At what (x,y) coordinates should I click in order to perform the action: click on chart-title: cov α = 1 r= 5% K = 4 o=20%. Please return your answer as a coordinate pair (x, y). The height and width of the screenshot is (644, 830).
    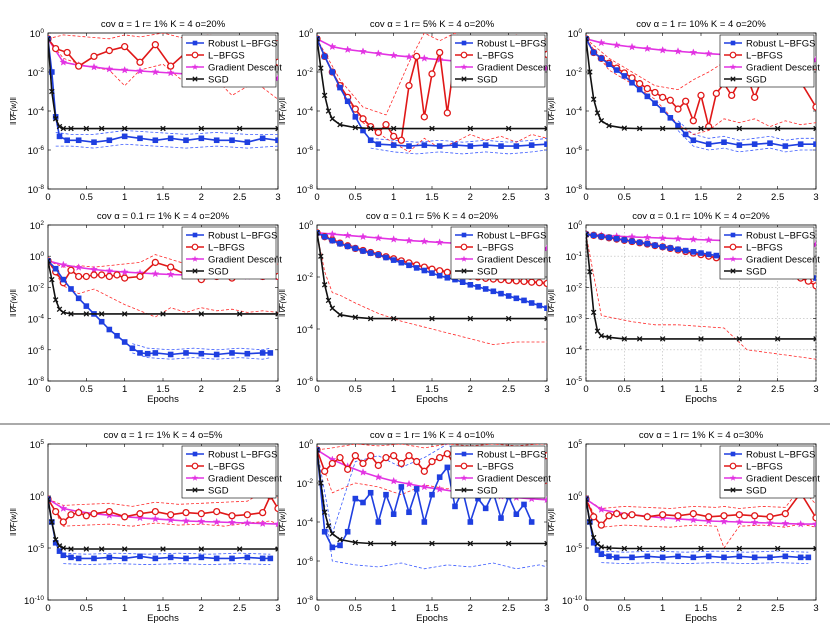
    Looking at the image, I should click on (432, 24).